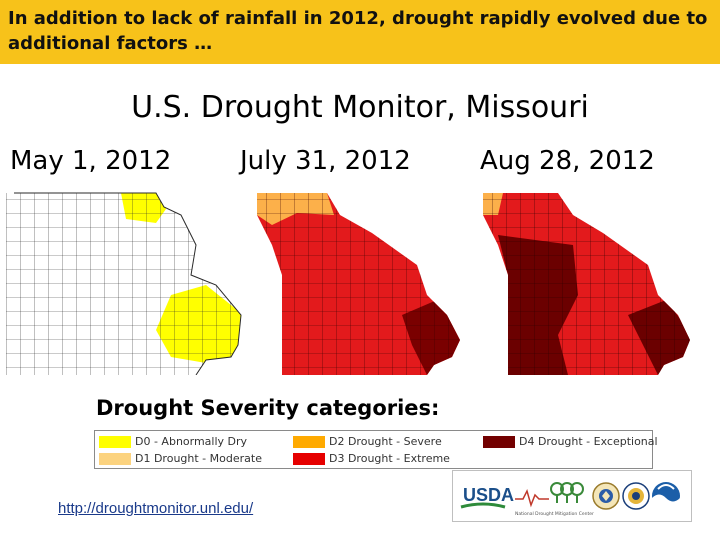 The width and height of the screenshot is (720, 540). What do you see at coordinates (309, 442) in the screenshot?
I see `legend-swatch-d2` at bounding box center [309, 442].